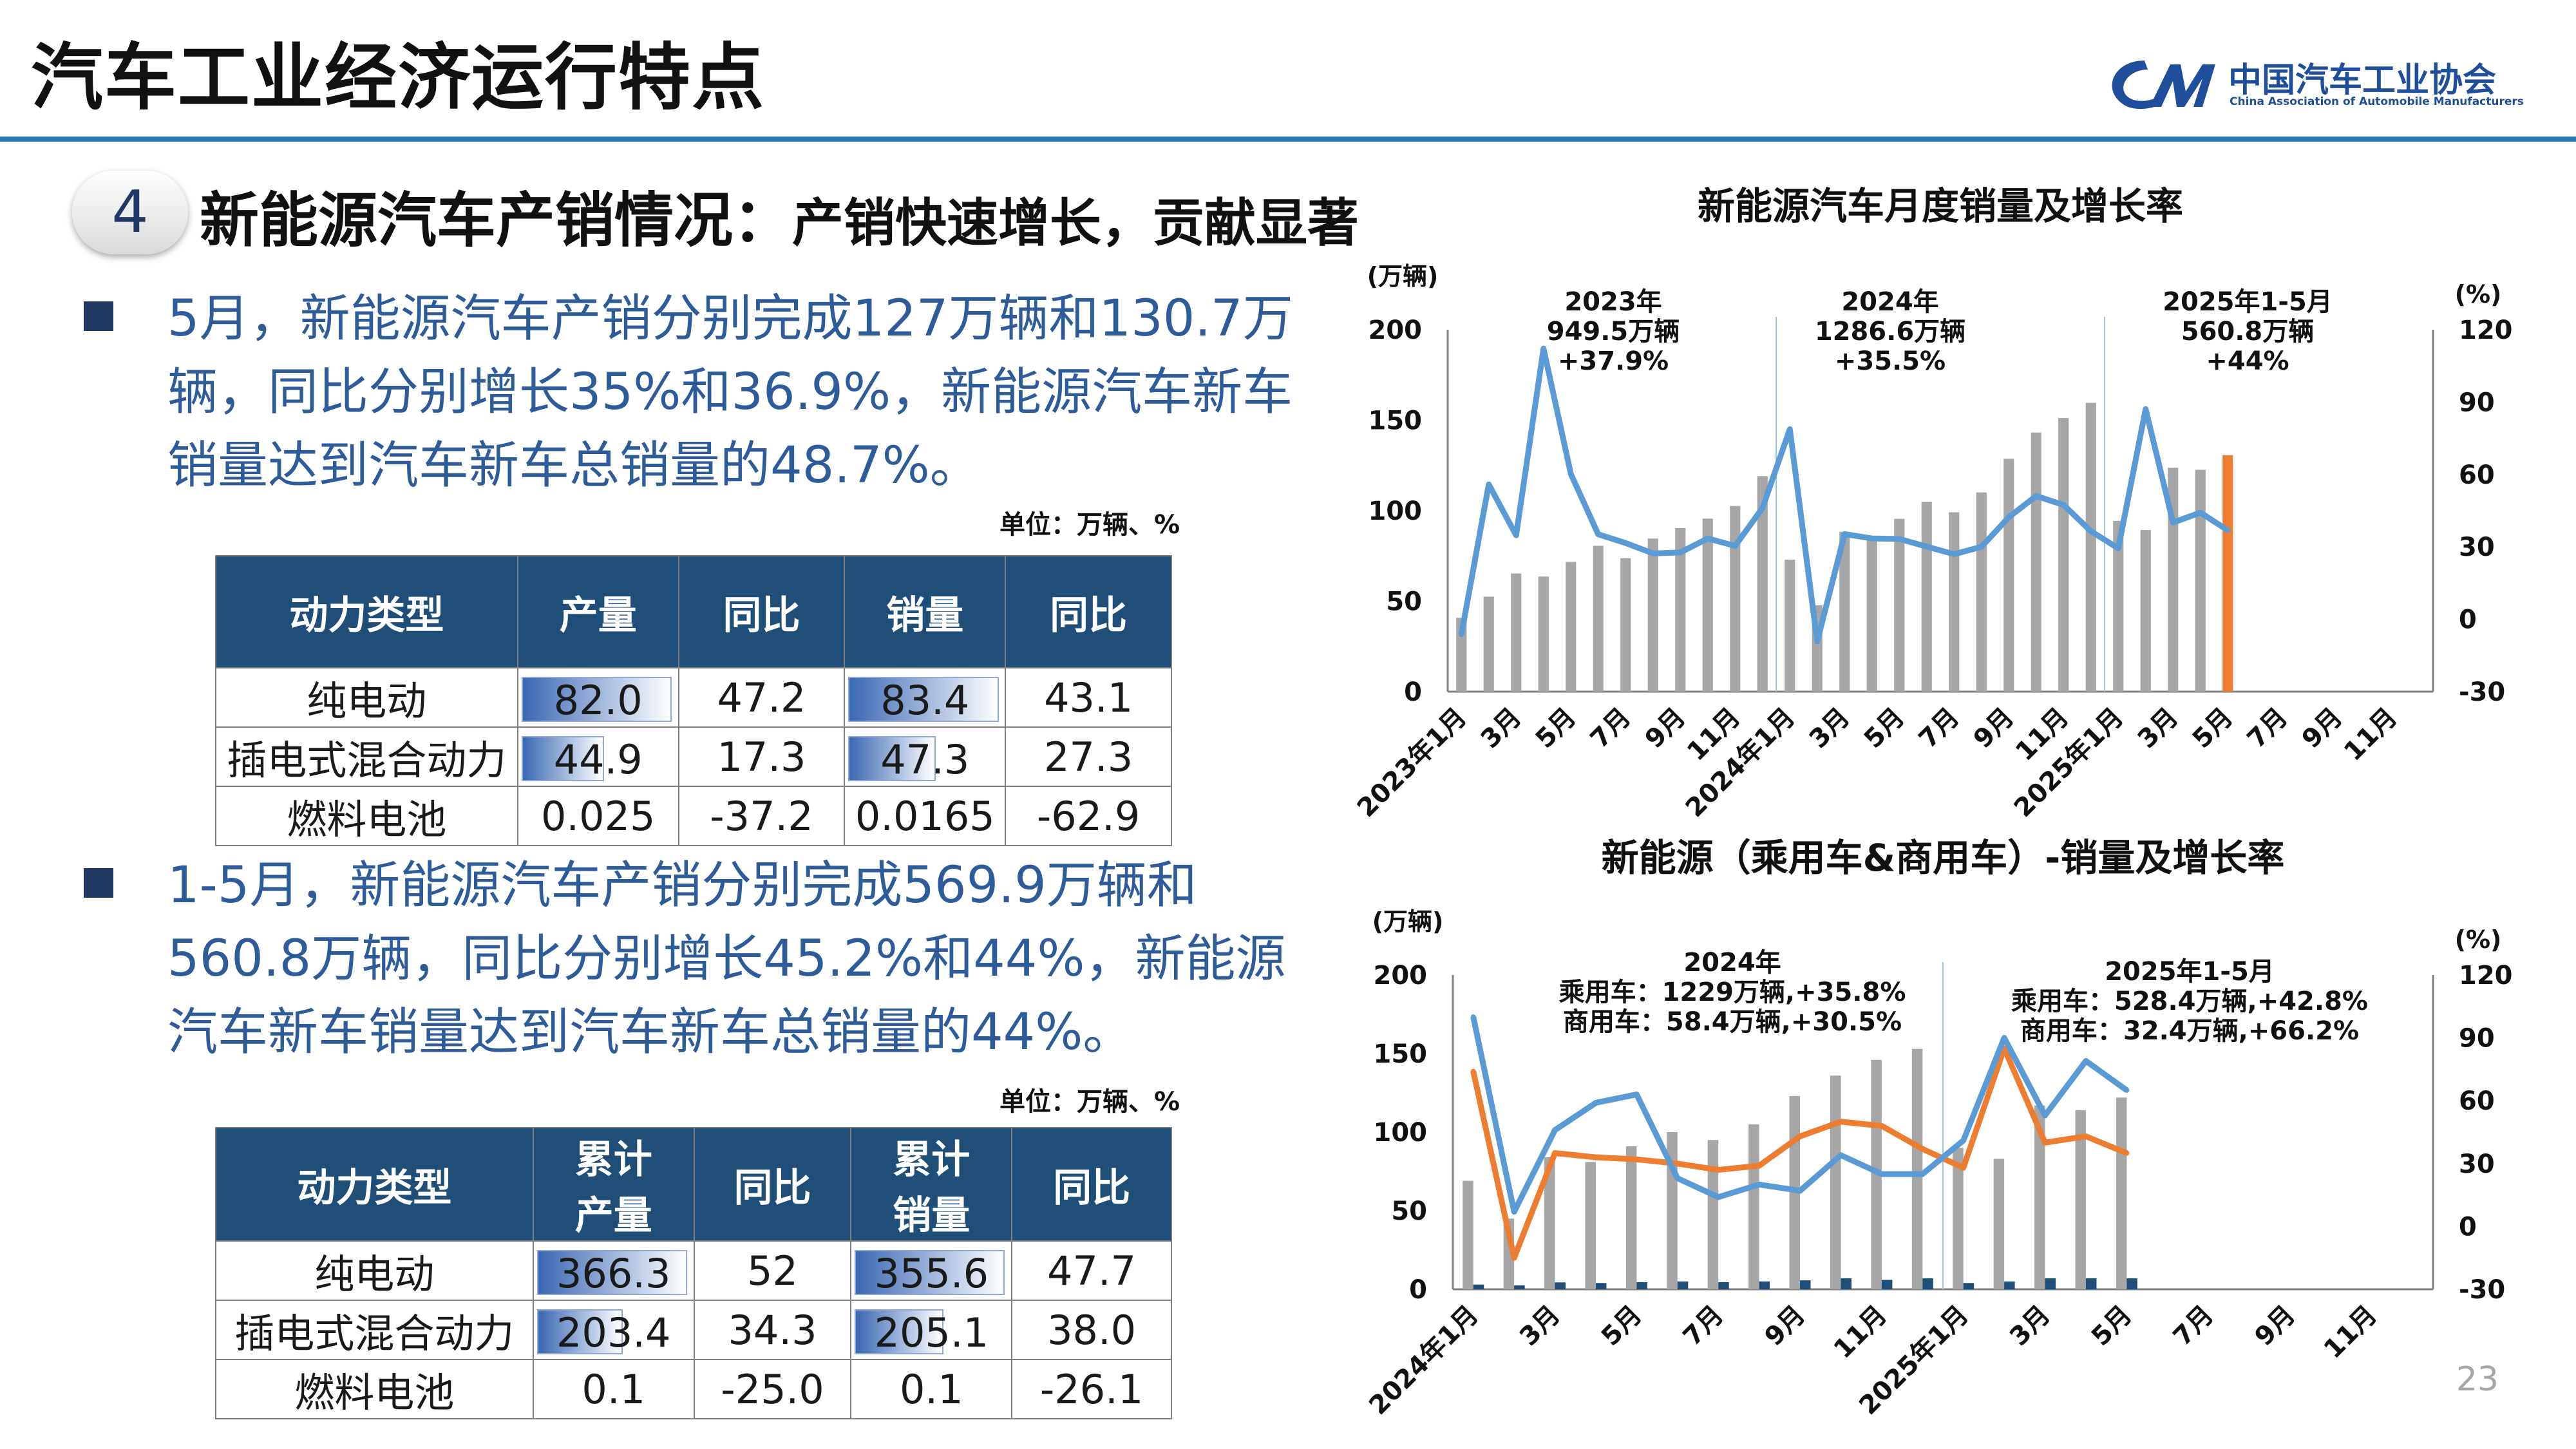 The height and width of the screenshot is (1449, 2576). Describe the element at coordinates (597, 816) in the screenshot. I see `table-cell: 0.025` at that location.